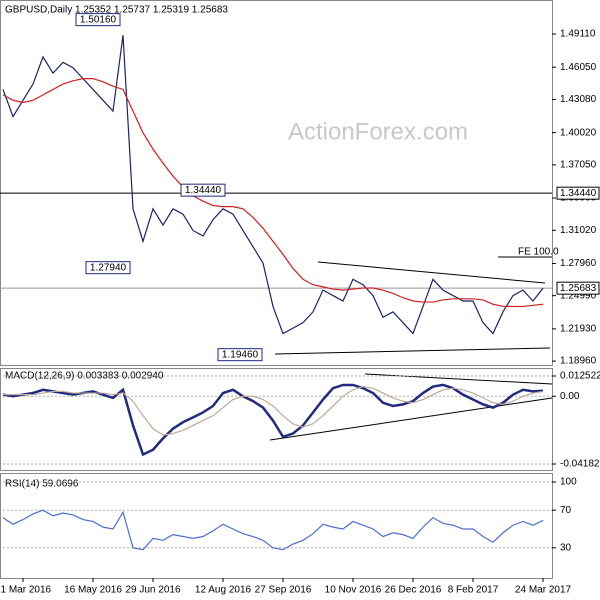  What do you see at coordinates (543, 590) in the screenshot?
I see `x-tick-label: 24 Mar 2017` at bounding box center [543, 590].